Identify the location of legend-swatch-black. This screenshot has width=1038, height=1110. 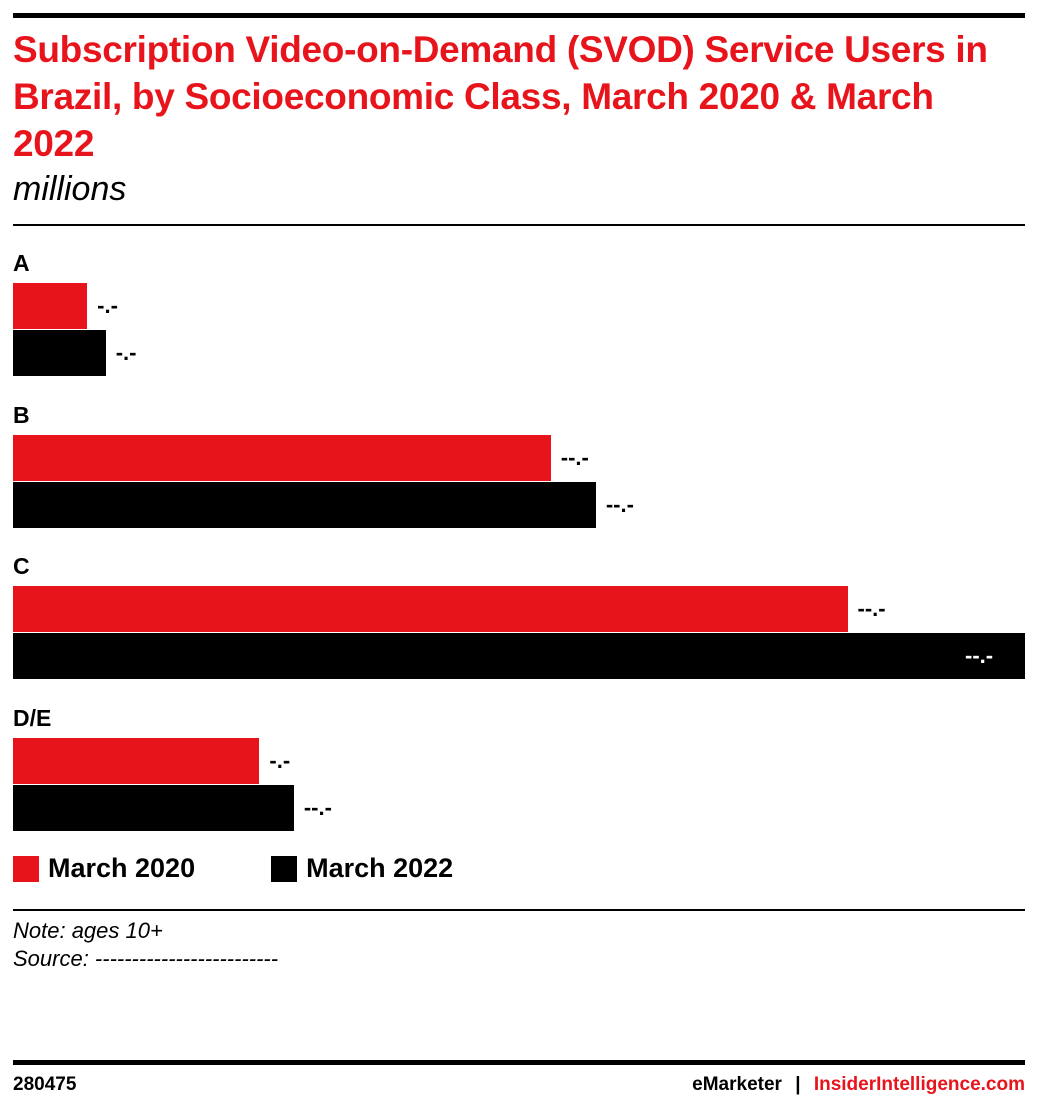
(284, 868).